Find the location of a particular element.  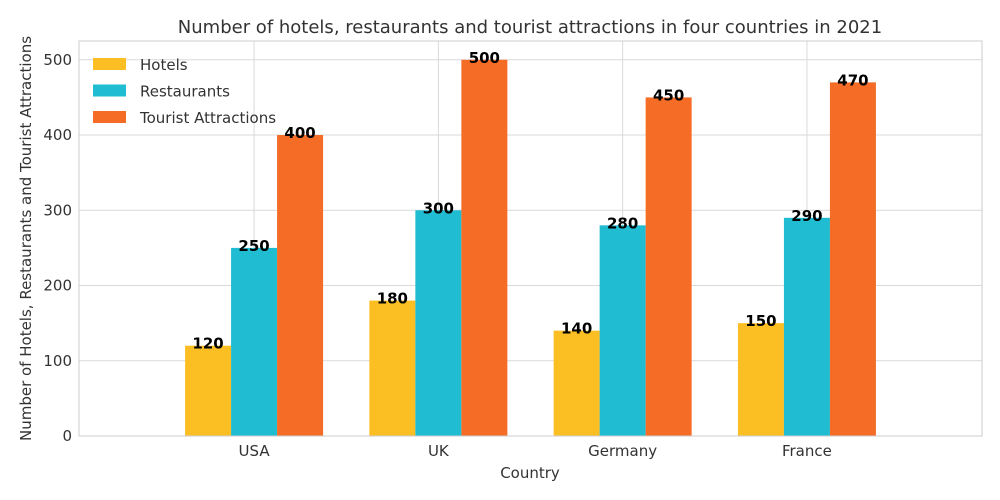

y-tick-label: 300 is located at coordinates (57, 210).